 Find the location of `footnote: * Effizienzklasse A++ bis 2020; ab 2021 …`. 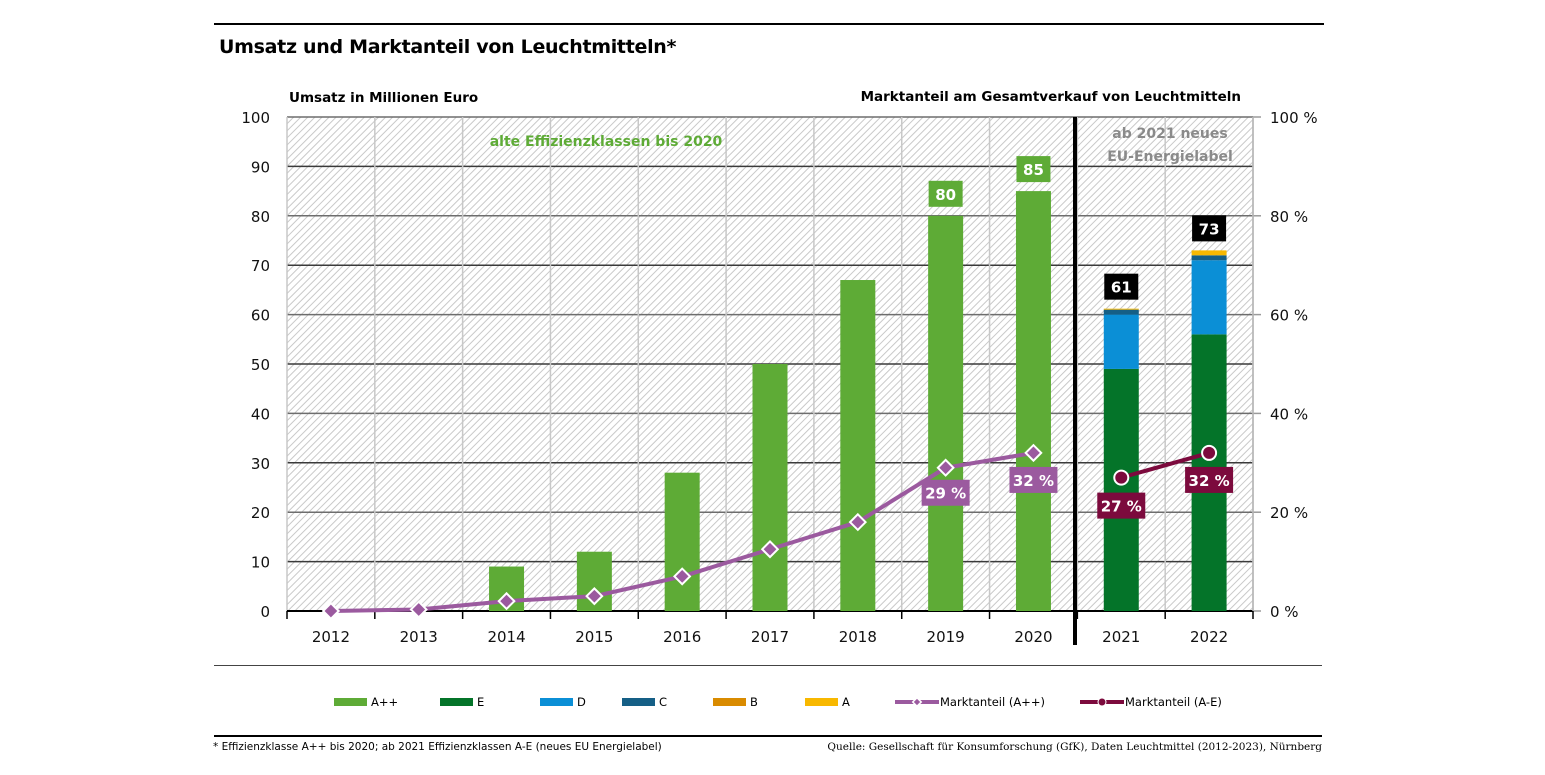

footnote: * Effizienzklasse A++ bis 2020; ab 2021 … is located at coordinates (437, 747).